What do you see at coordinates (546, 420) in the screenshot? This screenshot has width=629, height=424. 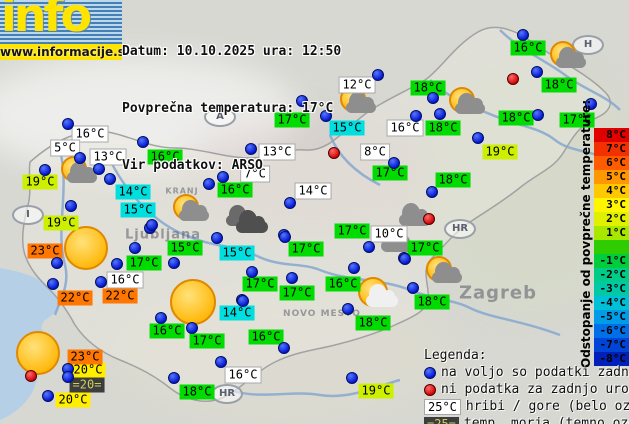 I see `legend-item-text: temp. morja (temno ozadje)` at bounding box center [546, 420].